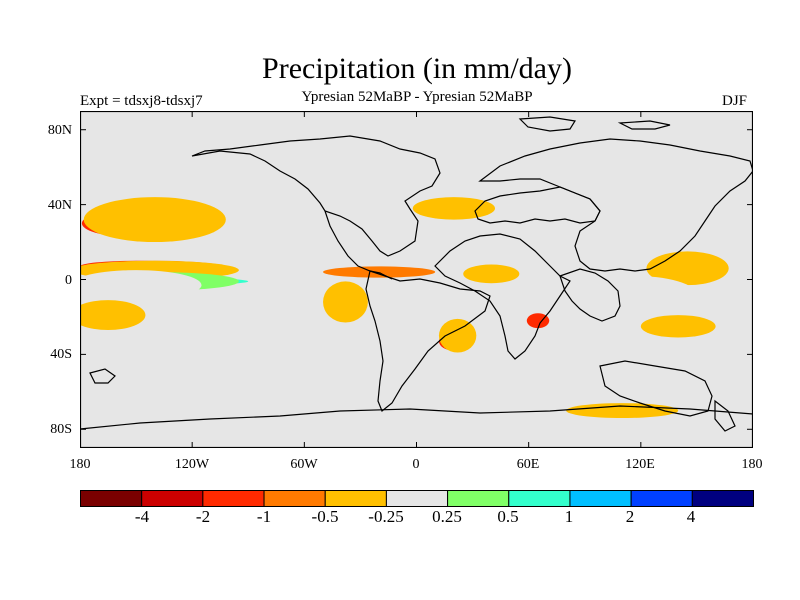 The width and height of the screenshot is (800, 600). Describe the element at coordinates (508, 516) in the screenshot. I see `colorbar-label: 0.5` at that location.